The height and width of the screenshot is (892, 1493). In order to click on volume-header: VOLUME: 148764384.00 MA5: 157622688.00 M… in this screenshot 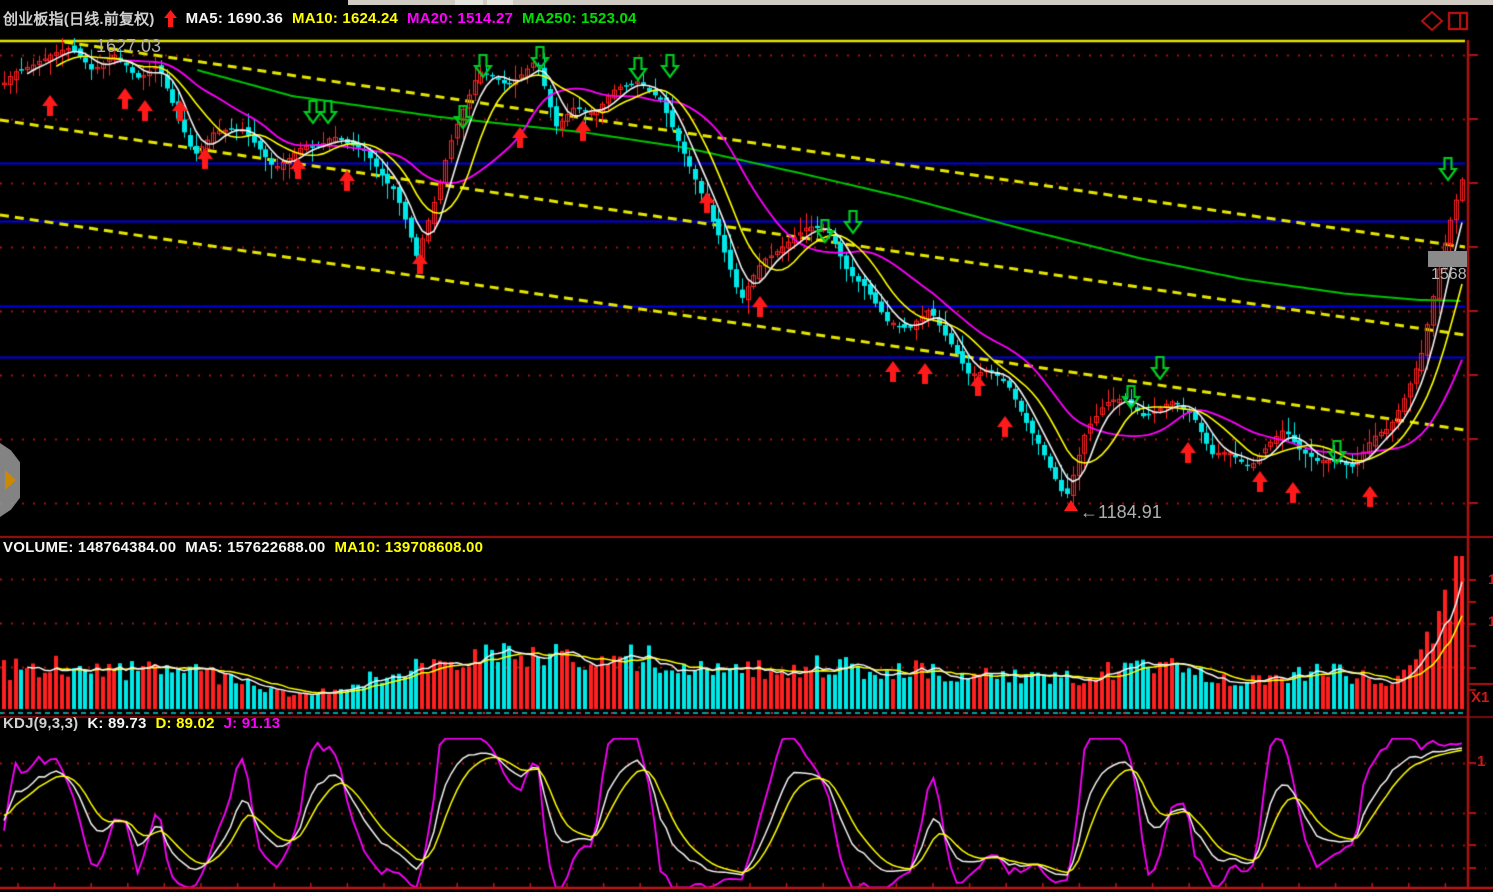, I will do `click(243, 547)`.